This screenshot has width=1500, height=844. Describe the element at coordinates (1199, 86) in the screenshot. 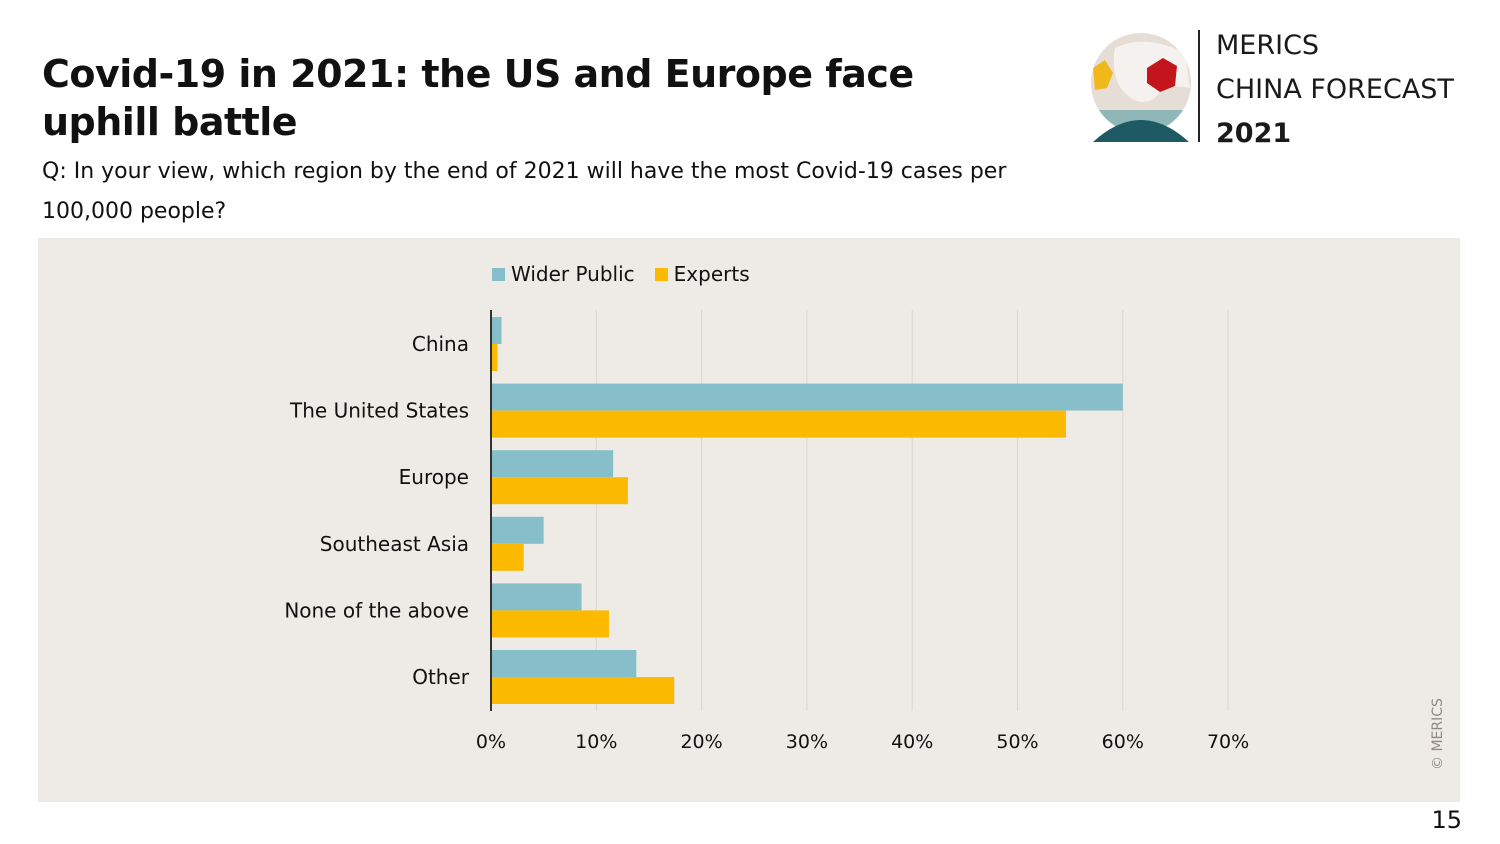

I see `logo-divider` at that location.